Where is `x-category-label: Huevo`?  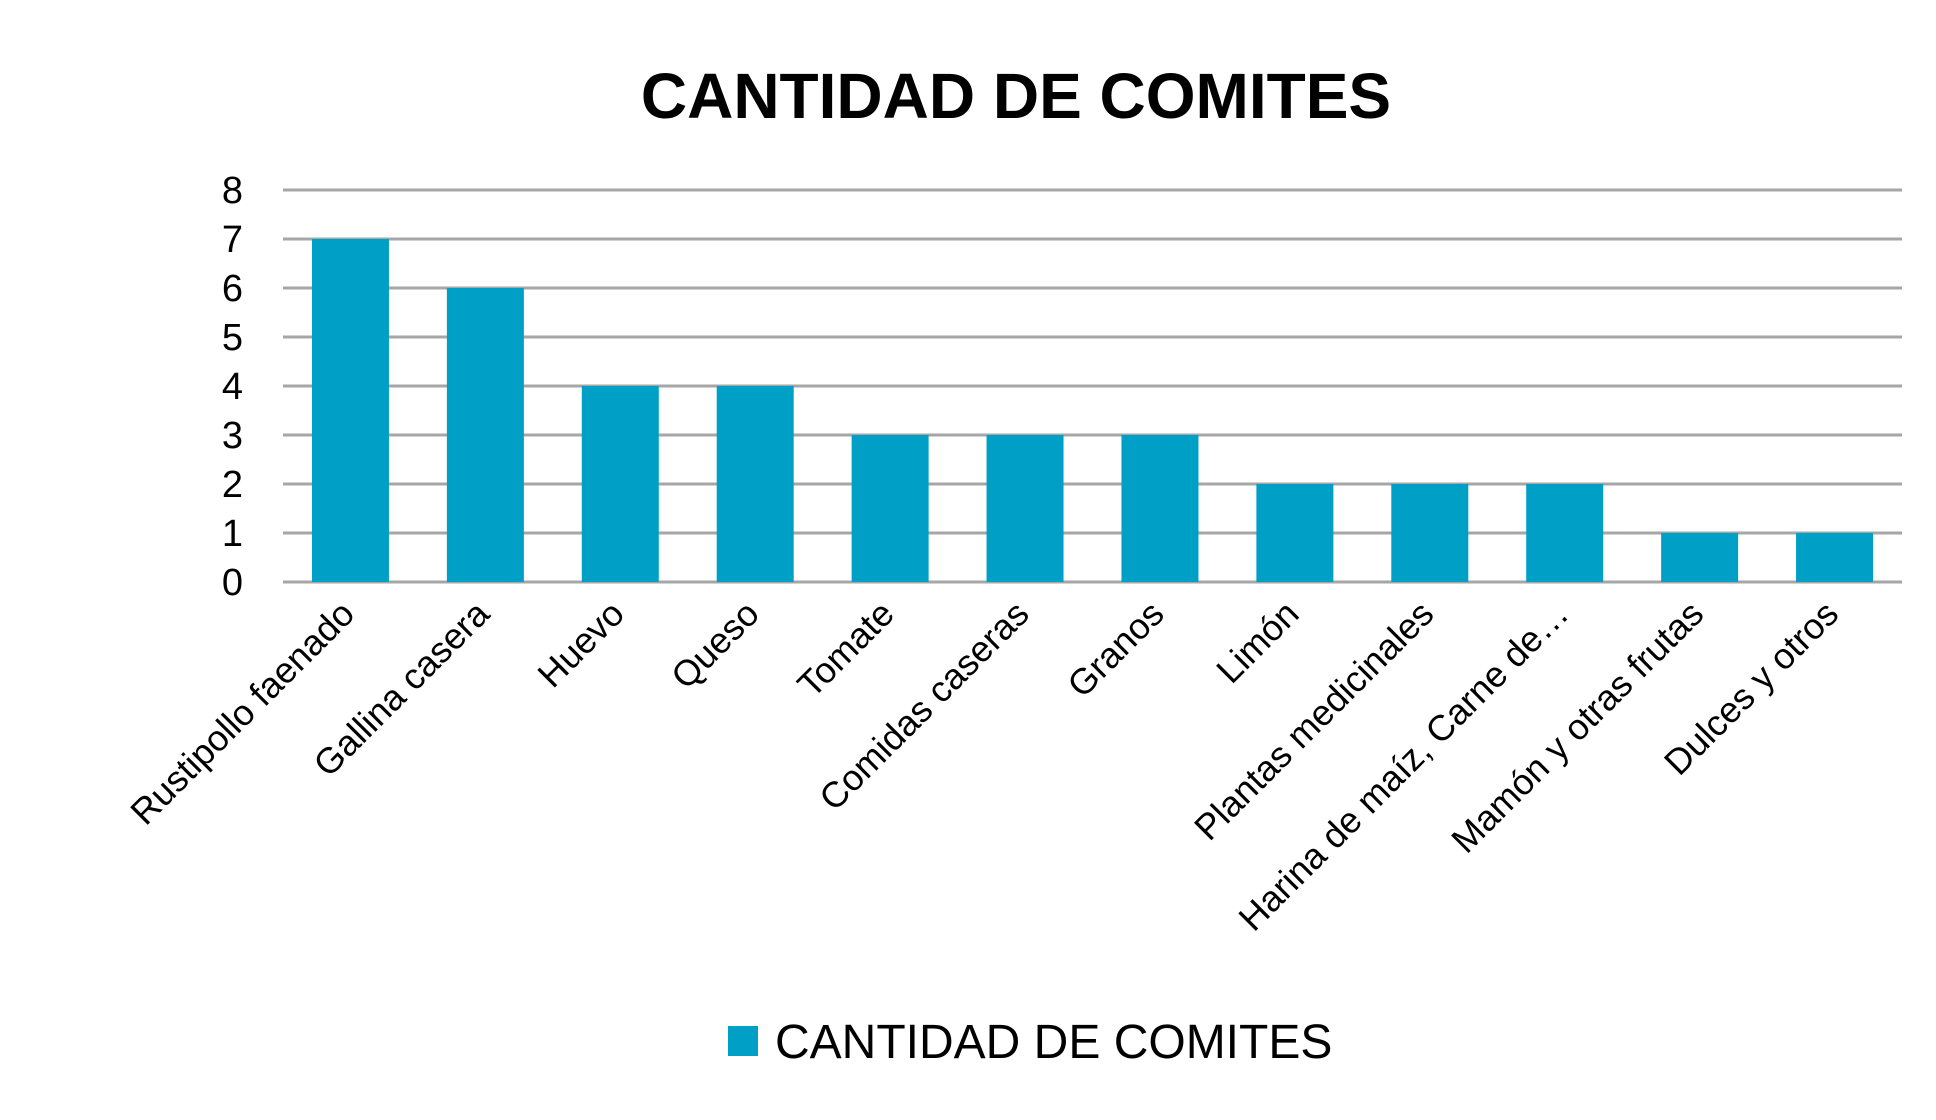
x-category-label: Huevo is located at coordinates (580, 644).